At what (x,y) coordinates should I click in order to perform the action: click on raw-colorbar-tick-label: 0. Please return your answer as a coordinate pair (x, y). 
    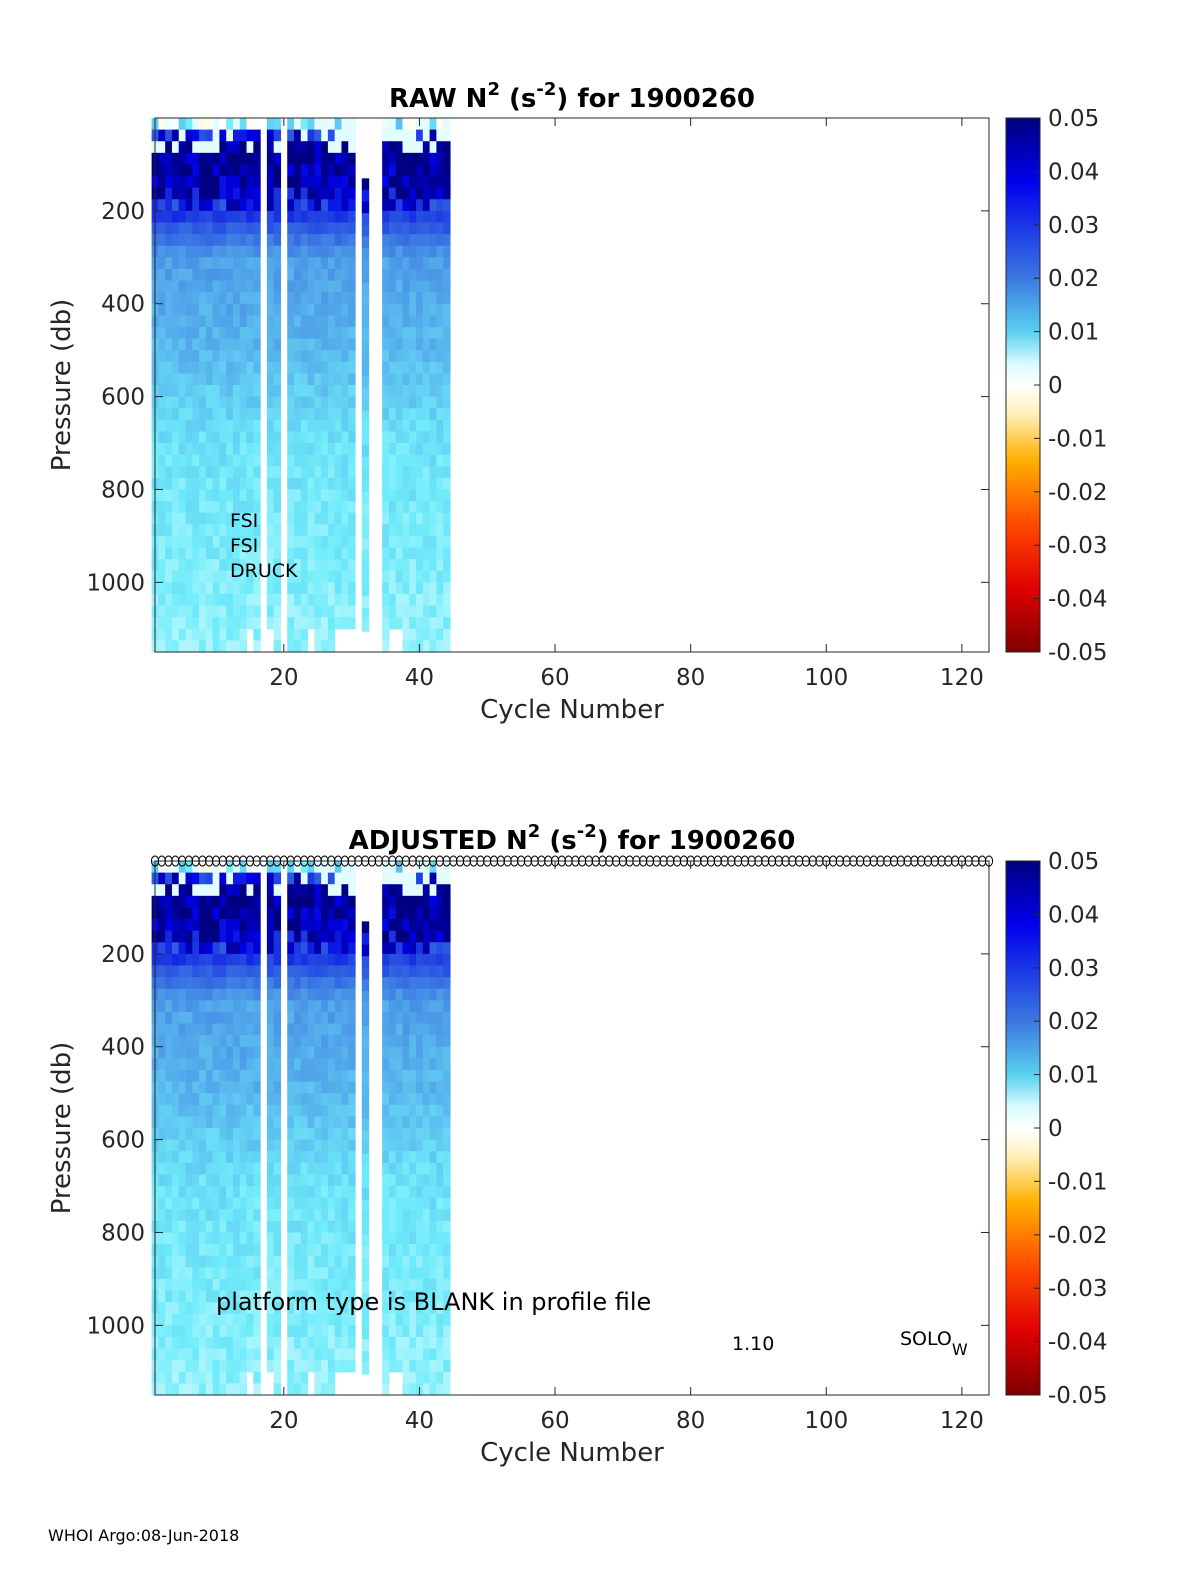
    Looking at the image, I should click on (1055, 386).